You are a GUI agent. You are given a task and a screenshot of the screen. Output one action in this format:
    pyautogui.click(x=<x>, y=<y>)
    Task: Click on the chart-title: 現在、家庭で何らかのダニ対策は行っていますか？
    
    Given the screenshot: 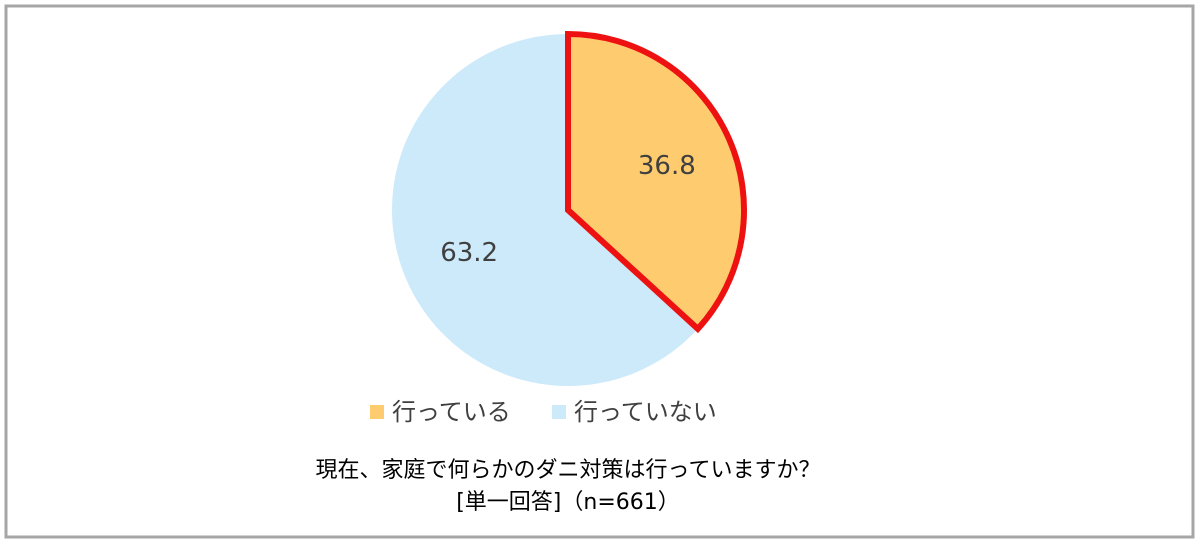 What is the action you would take?
    pyautogui.click(x=568, y=470)
    